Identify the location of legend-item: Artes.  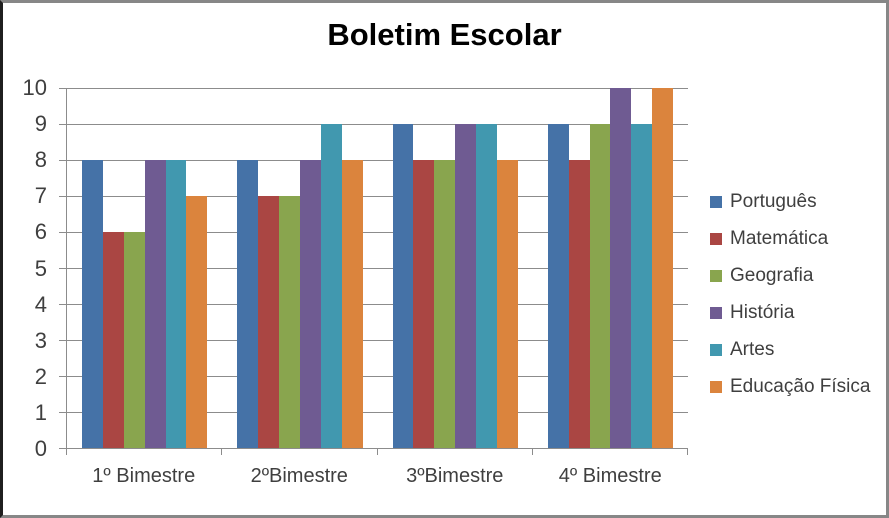
(790, 349).